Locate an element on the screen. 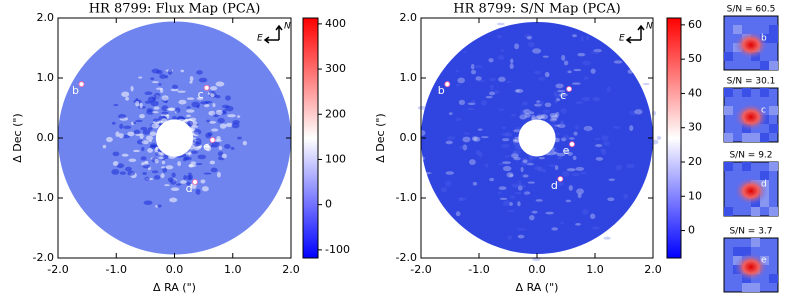 Image resolution: width=789 pixels, height=302 pixels. thumb-letter: e is located at coordinates (764, 261).